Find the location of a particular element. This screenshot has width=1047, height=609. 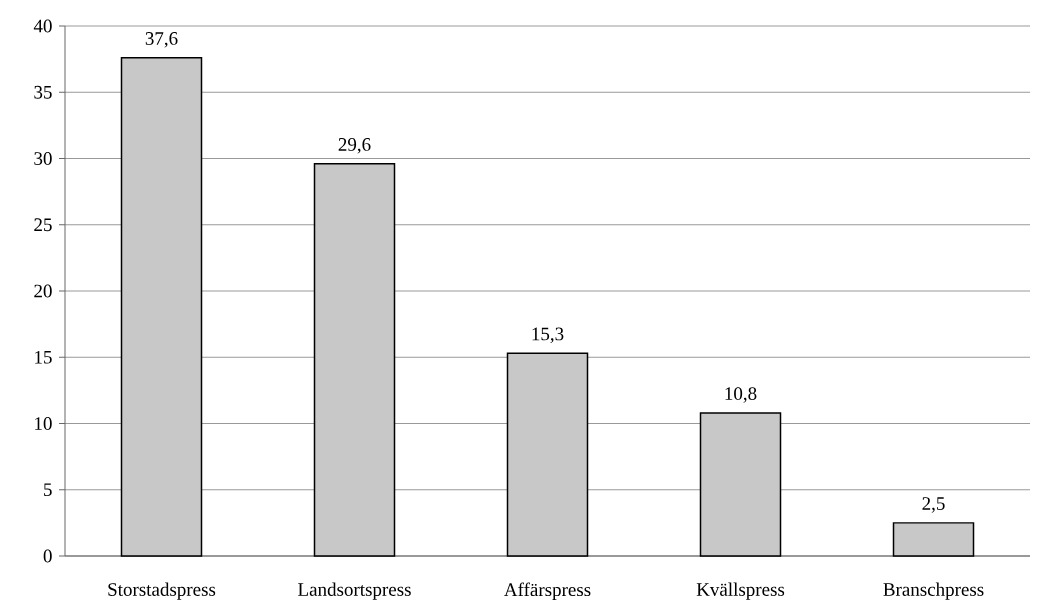

x-tick-label: Kvällspress is located at coordinates (740, 591).